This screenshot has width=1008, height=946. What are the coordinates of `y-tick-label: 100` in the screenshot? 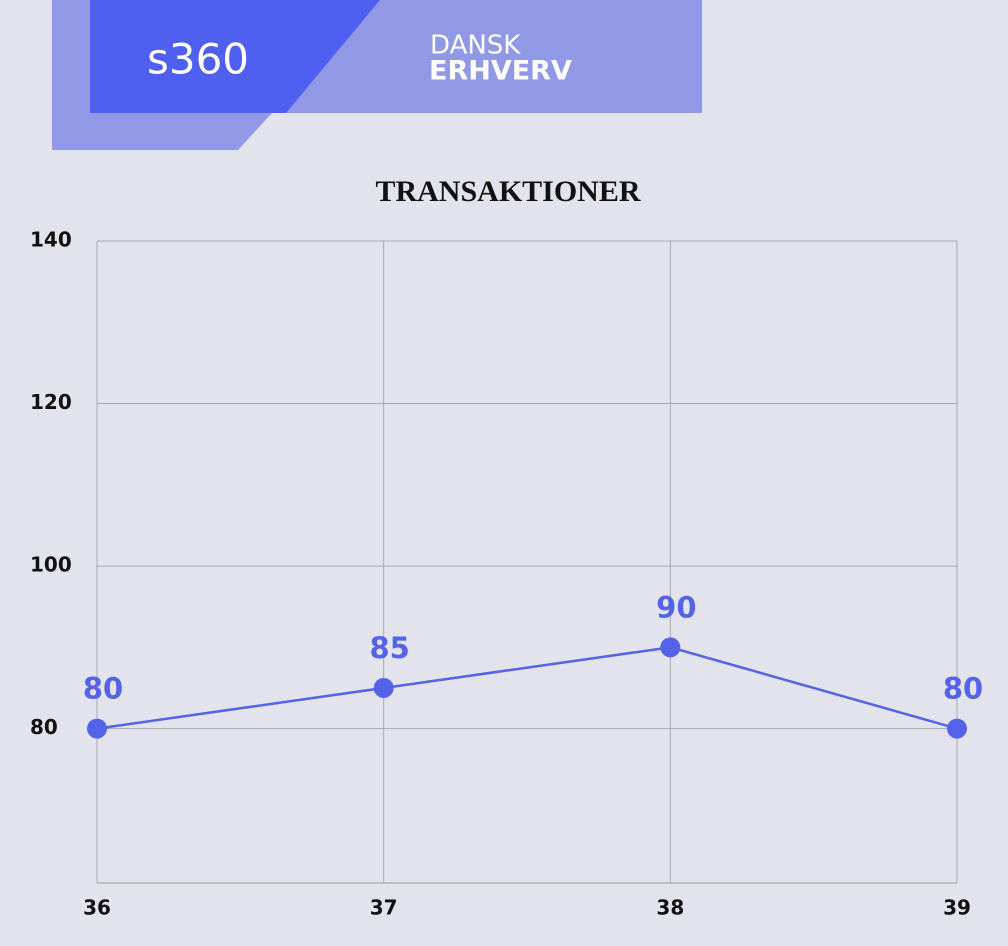 It's located at (51, 565).